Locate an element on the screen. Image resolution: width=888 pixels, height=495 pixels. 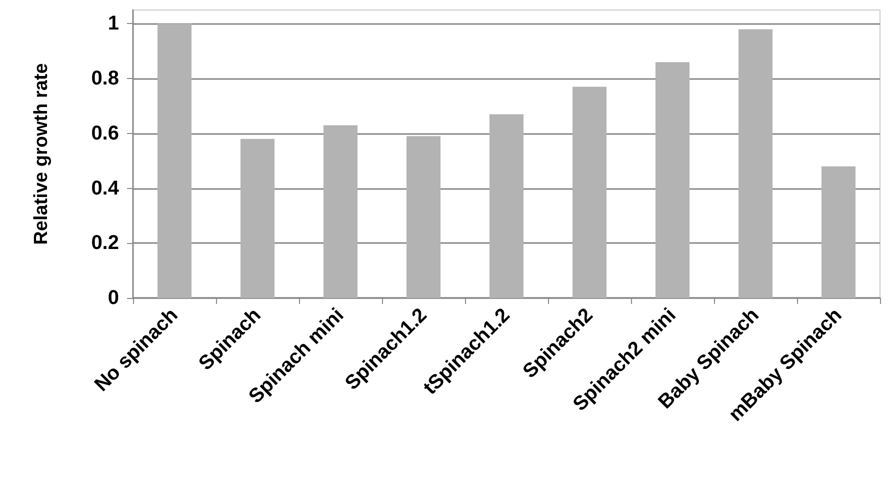
y-tick-label: 0.6 is located at coordinates (105, 133).